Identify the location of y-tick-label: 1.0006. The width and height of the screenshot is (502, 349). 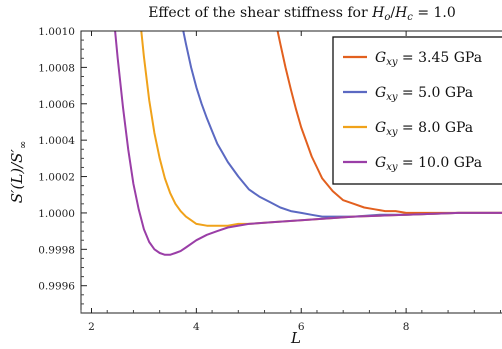
(56, 105).